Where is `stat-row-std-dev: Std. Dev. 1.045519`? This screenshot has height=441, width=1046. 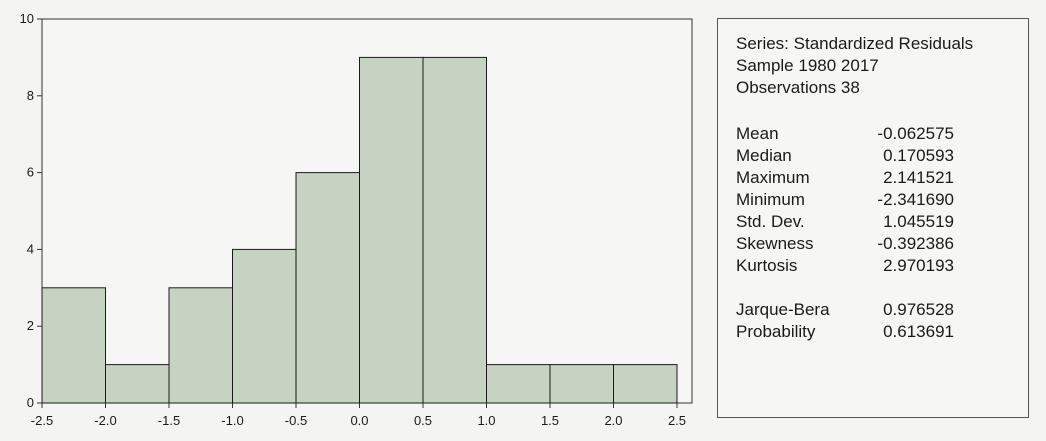
stat-row-std-dev: Std. Dev. 1.045519 is located at coordinates (845, 222).